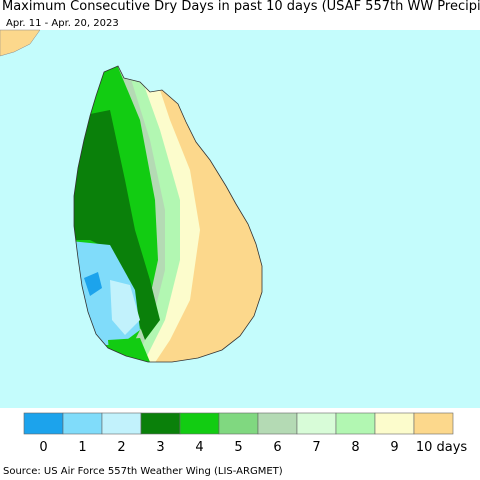  I want to click on legend-label: 4, so click(199, 447).